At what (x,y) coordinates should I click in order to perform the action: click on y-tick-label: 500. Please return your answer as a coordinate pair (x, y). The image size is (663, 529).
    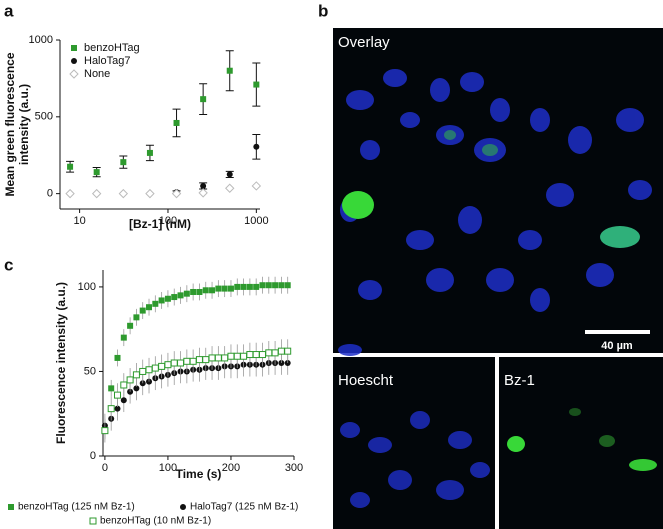
    Looking at the image, I should click on (44, 117).